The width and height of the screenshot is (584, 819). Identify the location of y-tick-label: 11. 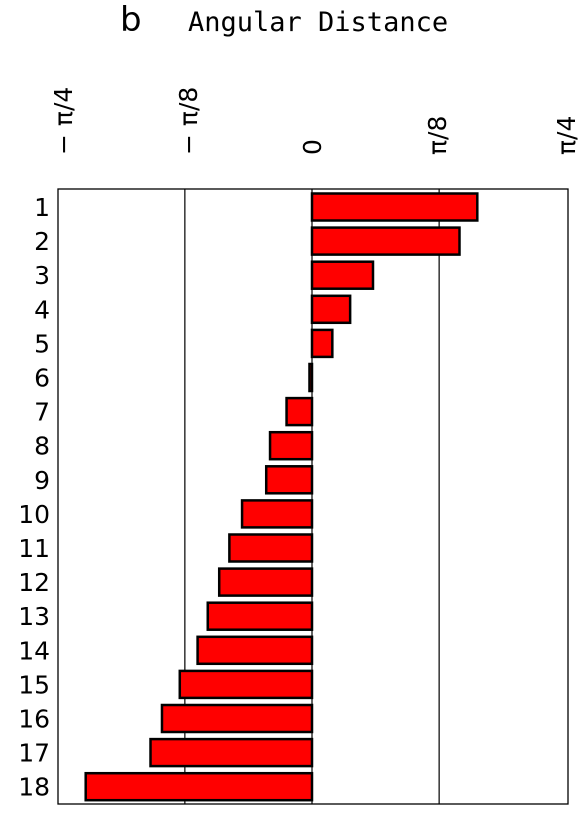
(34, 548).